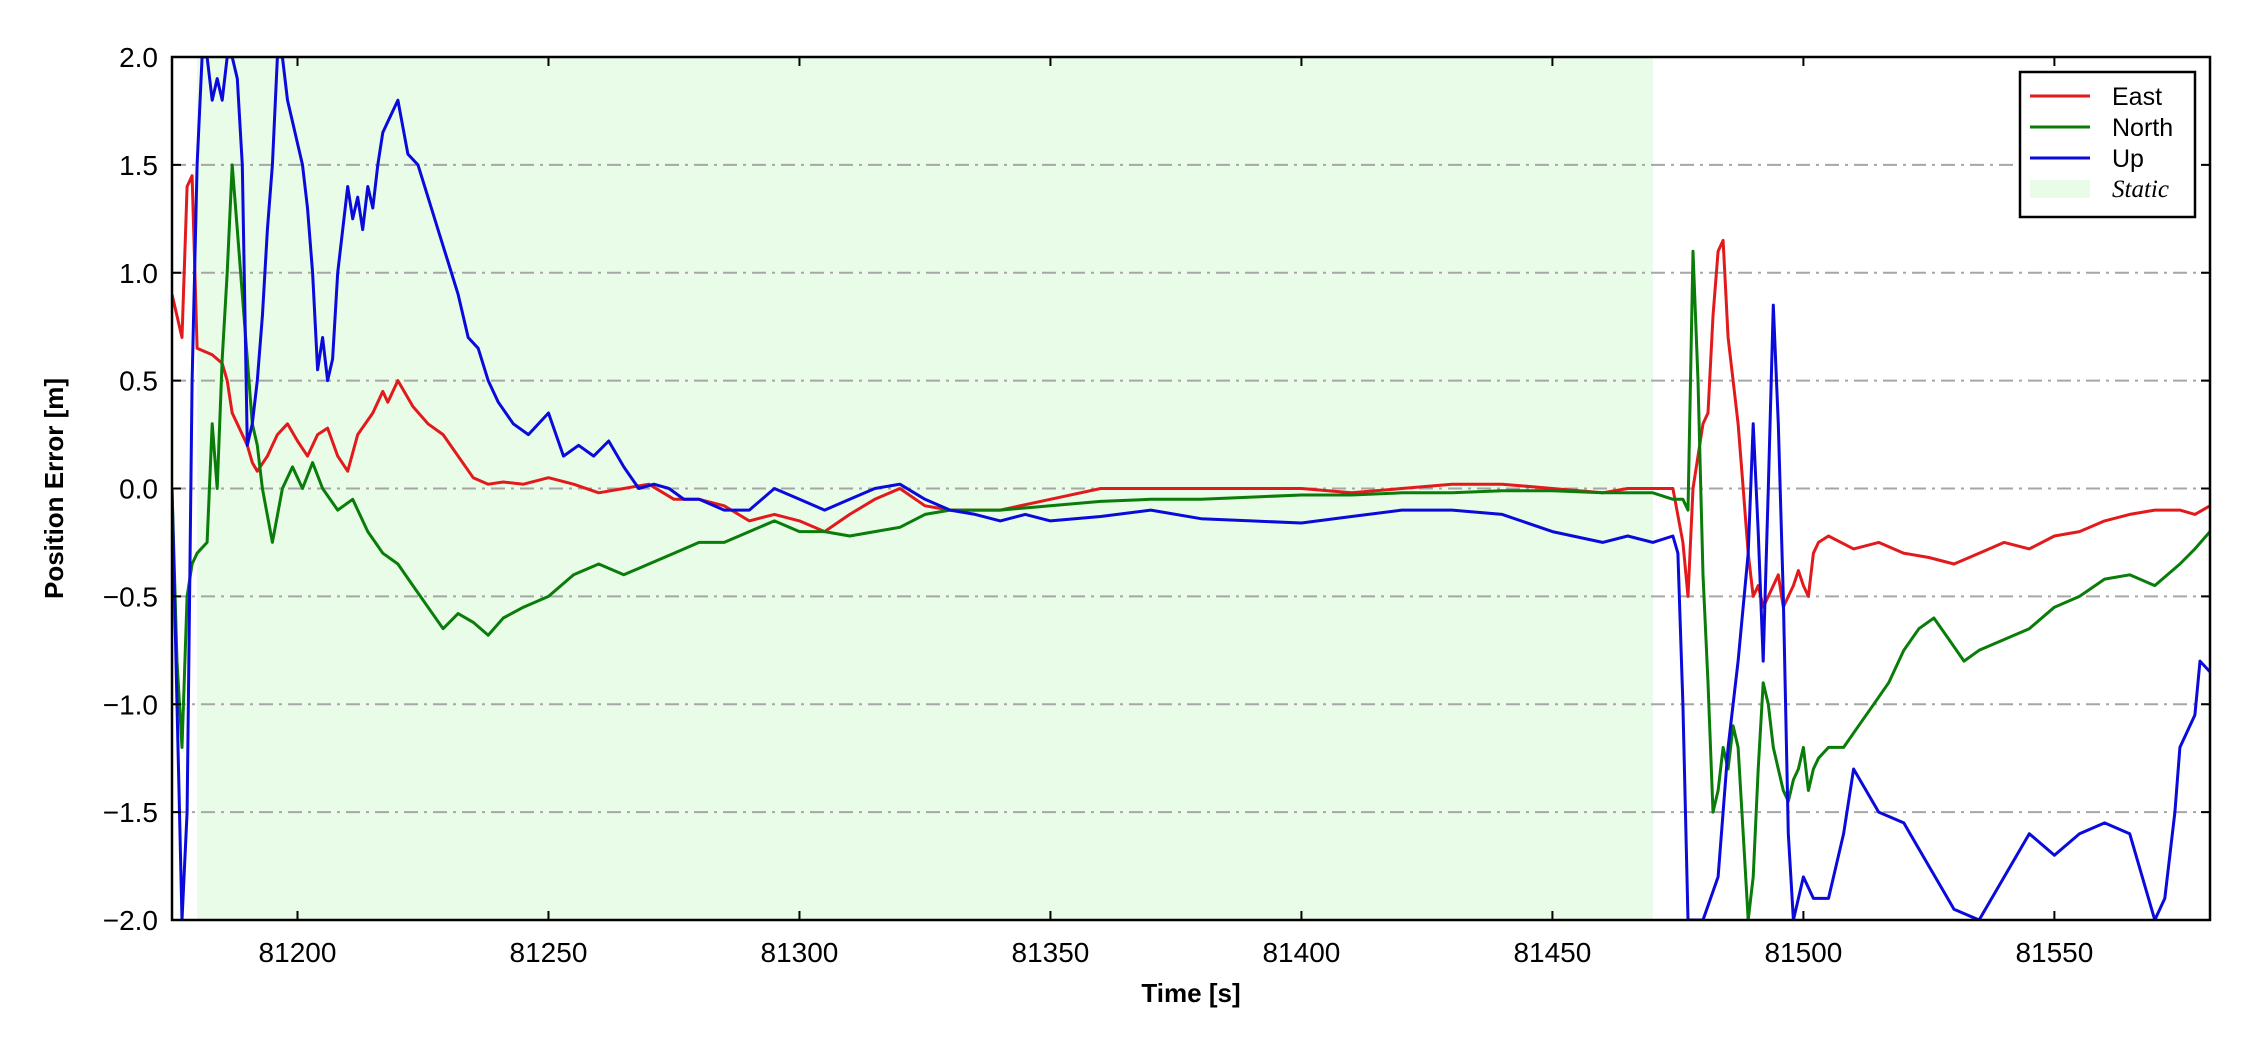 This screenshot has height=1050, width=2250. What do you see at coordinates (138, 165) in the screenshot?
I see `y-tick-label: 1.5` at bounding box center [138, 165].